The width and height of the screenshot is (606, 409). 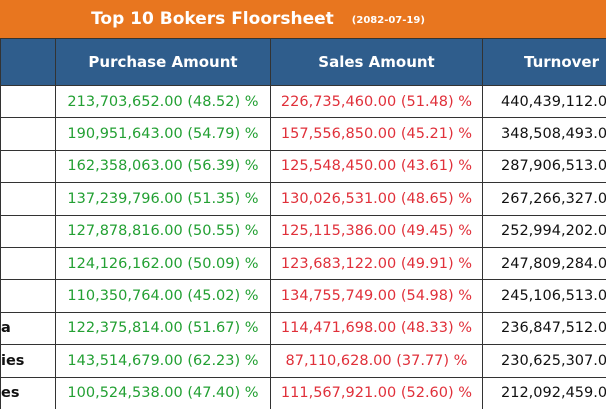 What do you see at coordinates (163, 296) in the screenshot?
I see `purchase-cell: 110,350,764.00 (45.02) %` at bounding box center [163, 296].